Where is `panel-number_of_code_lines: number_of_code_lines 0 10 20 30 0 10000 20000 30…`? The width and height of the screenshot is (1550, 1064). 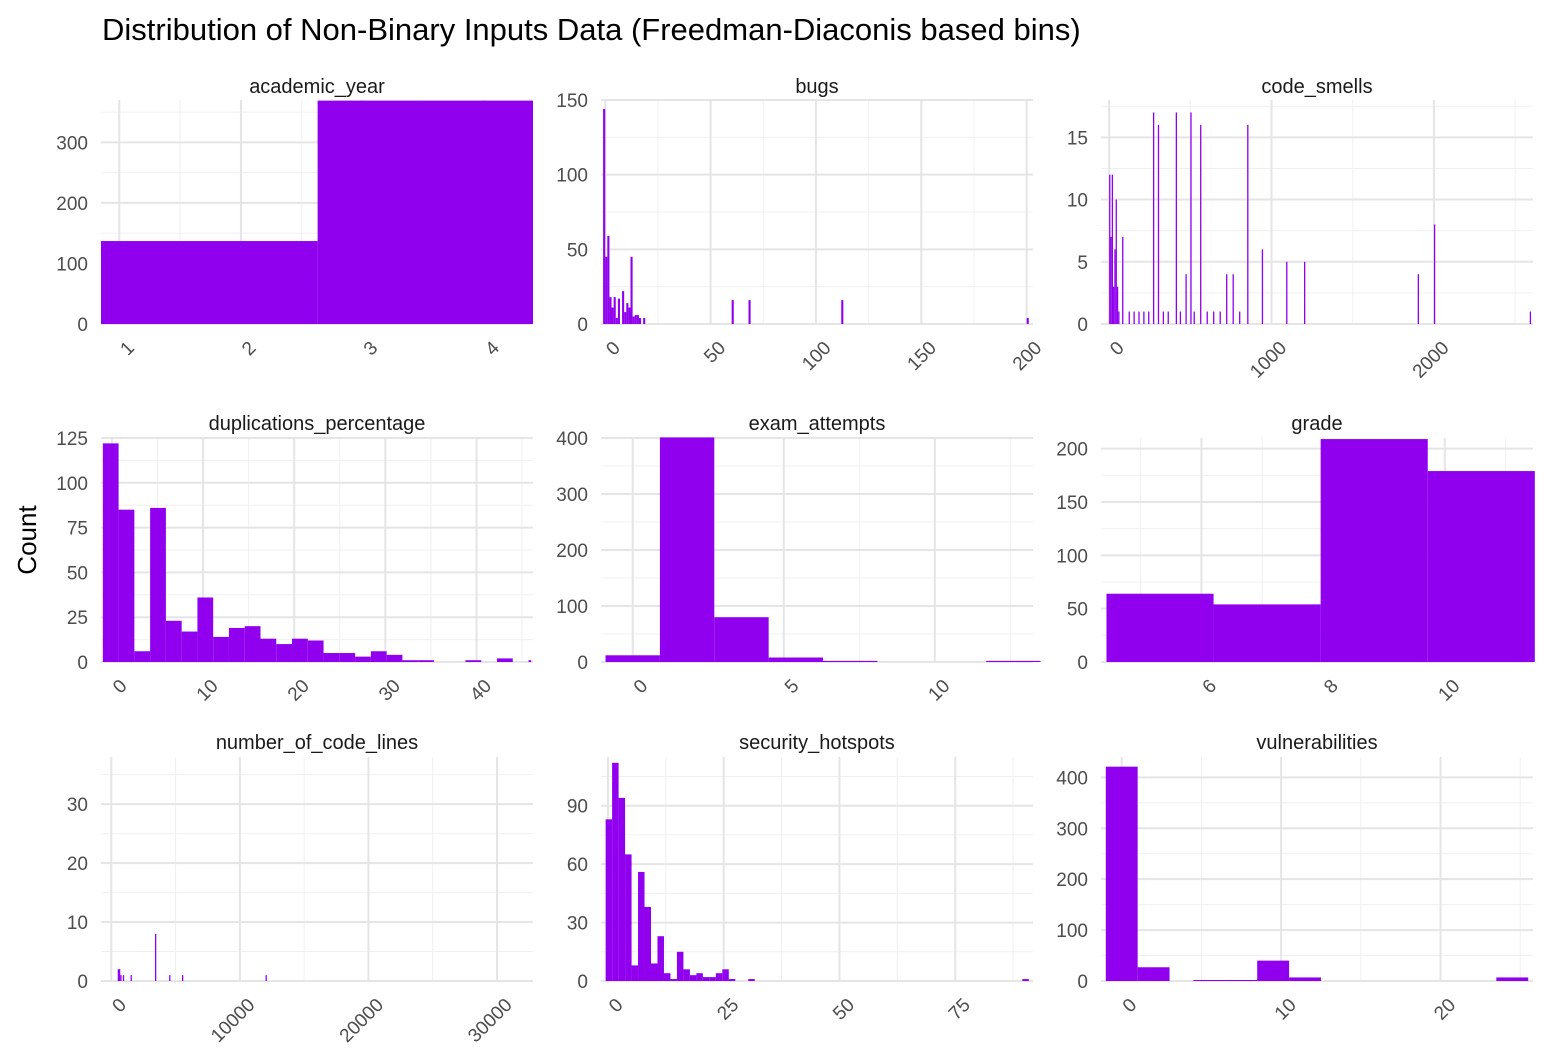
panel-number_of_code_lines: number_of_code_lines 0 10 20 30 0 10000 20000 30… is located at coordinates (300, 889).